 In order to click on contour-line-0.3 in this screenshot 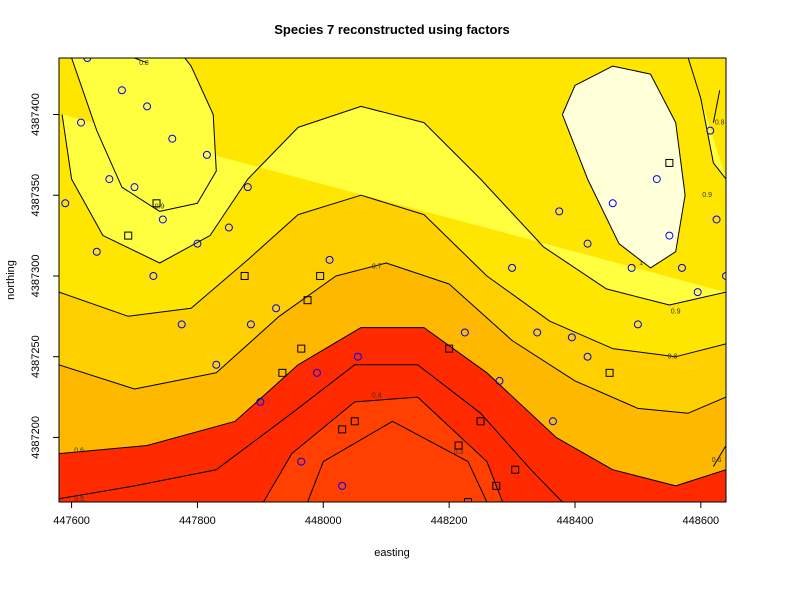, I will do `click(397, 461)`.